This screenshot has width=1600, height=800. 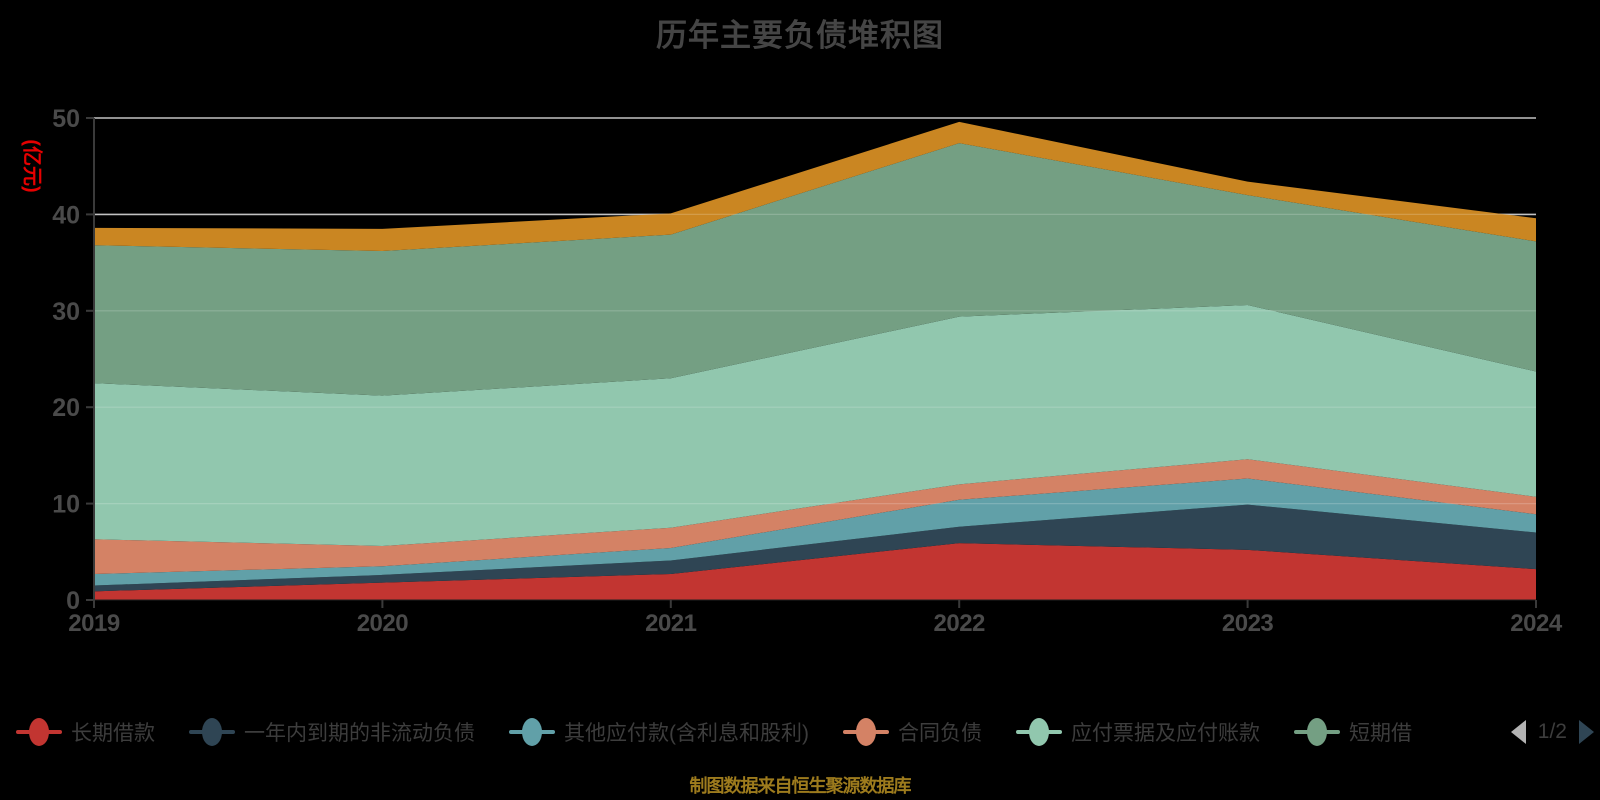 What do you see at coordinates (66, 408) in the screenshot?
I see `y-tick-label-20: 20` at bounding box center [66, 408].